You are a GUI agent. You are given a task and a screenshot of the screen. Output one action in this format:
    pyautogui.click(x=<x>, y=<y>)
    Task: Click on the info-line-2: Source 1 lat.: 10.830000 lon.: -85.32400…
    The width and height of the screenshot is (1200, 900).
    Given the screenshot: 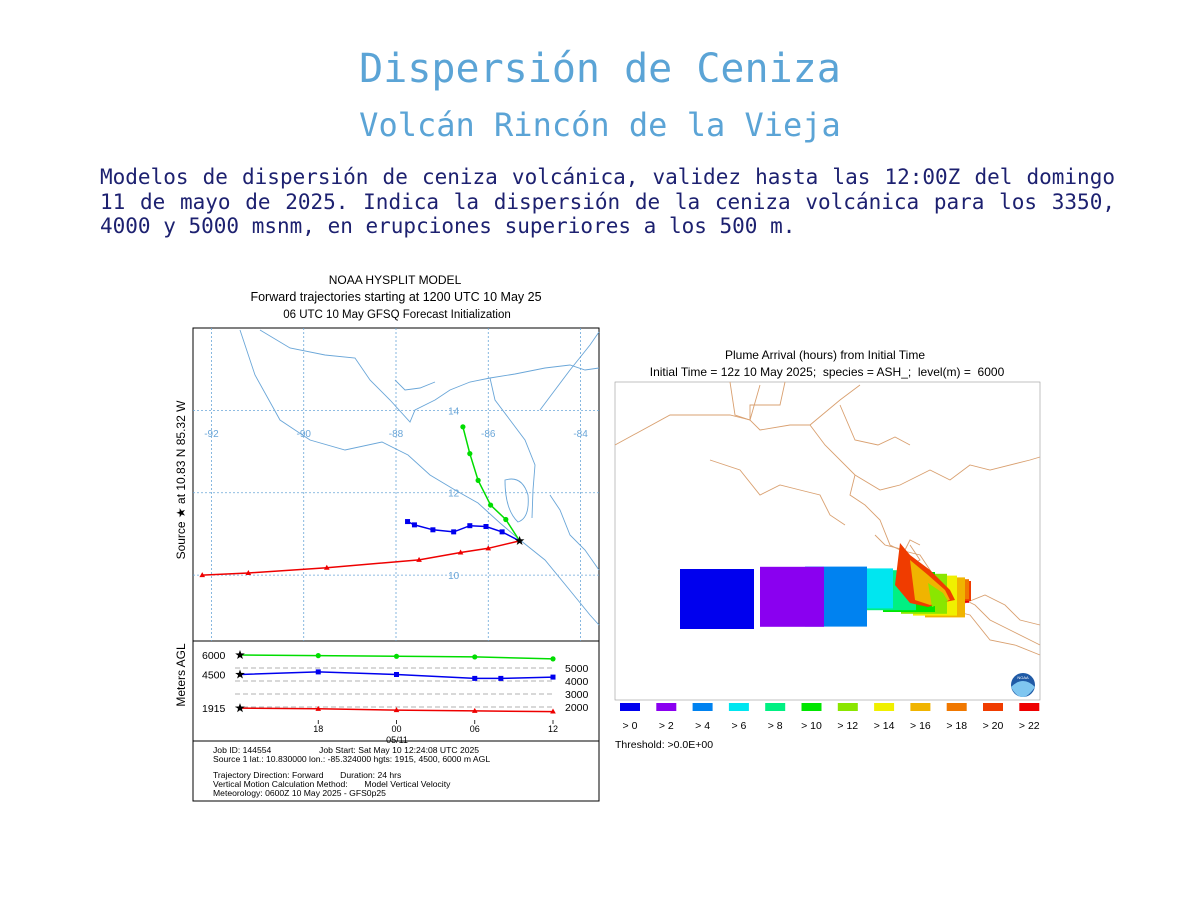 What is the action you would take?
    pyautogui.click(x=351, y=759)
    